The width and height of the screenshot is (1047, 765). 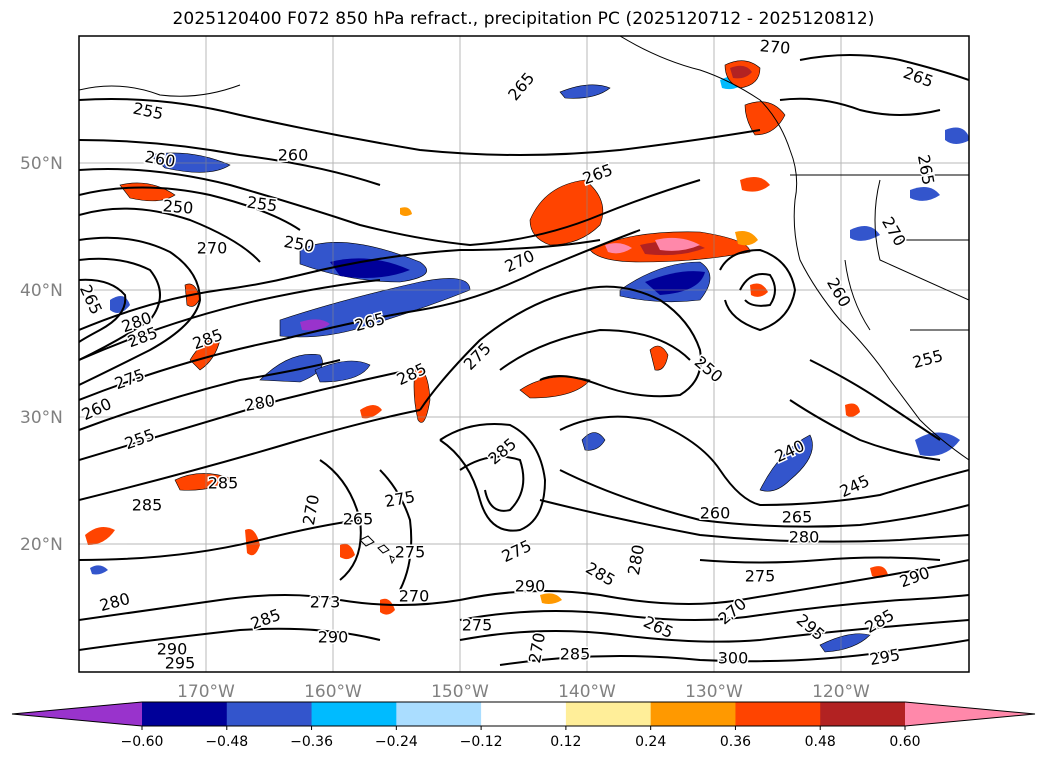 I want to click on colorbar-label: −0.24, so click(x=396, y=742).